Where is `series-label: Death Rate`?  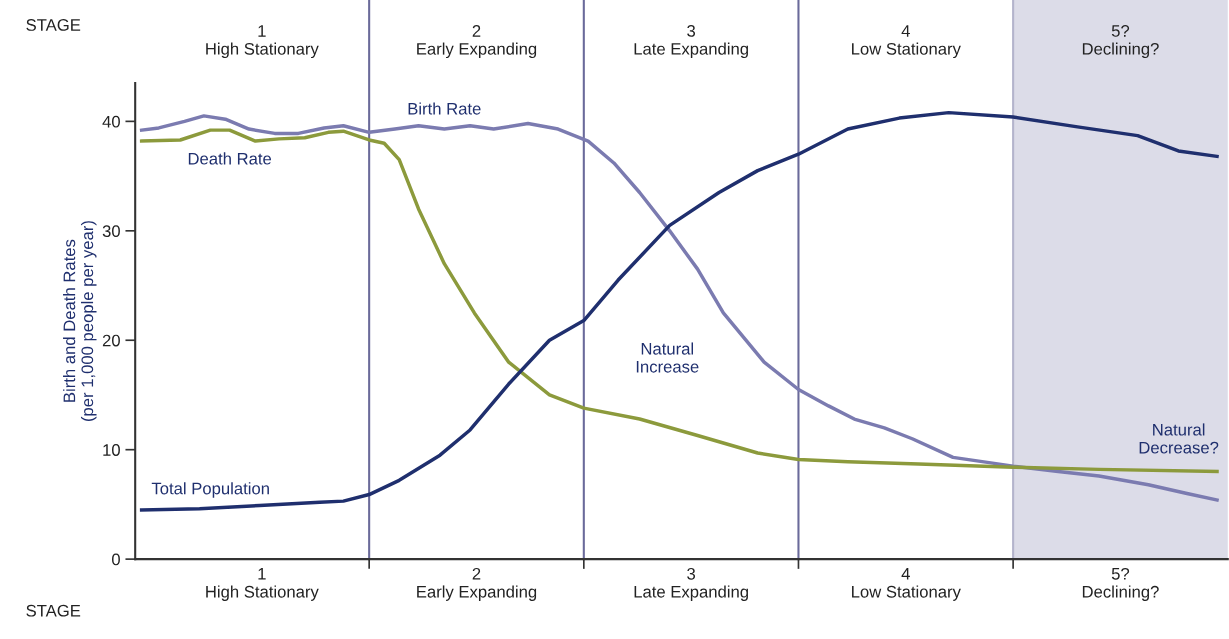 series-label: Death Rate is located at coordinates (230, 158).